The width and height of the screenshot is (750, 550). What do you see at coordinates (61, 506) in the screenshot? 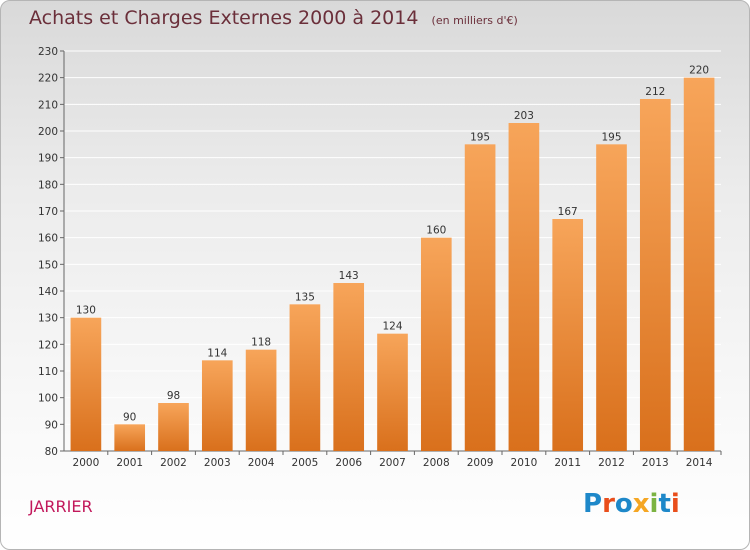
I see `commune-name: JARRIER` at bounding box center [61, 506].